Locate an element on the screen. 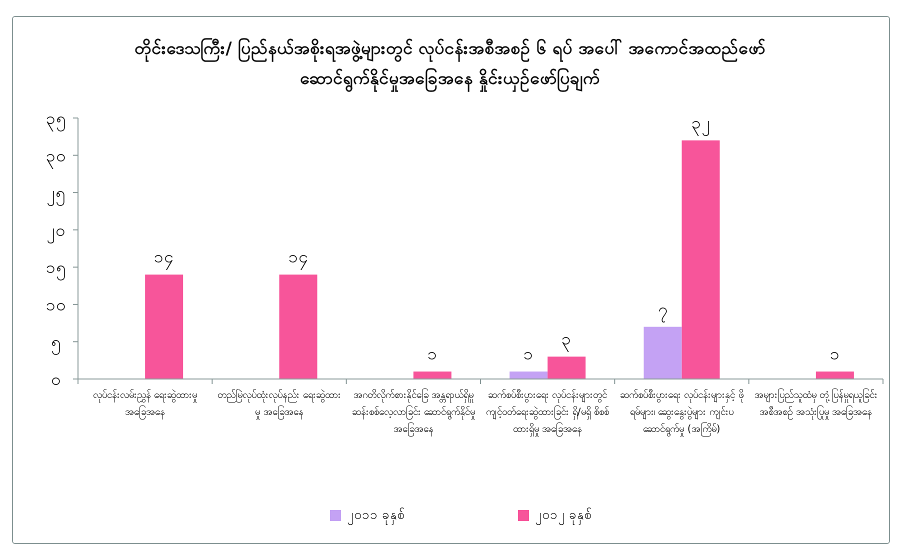  data-label: ၃ is located at coordinates (567, 341).